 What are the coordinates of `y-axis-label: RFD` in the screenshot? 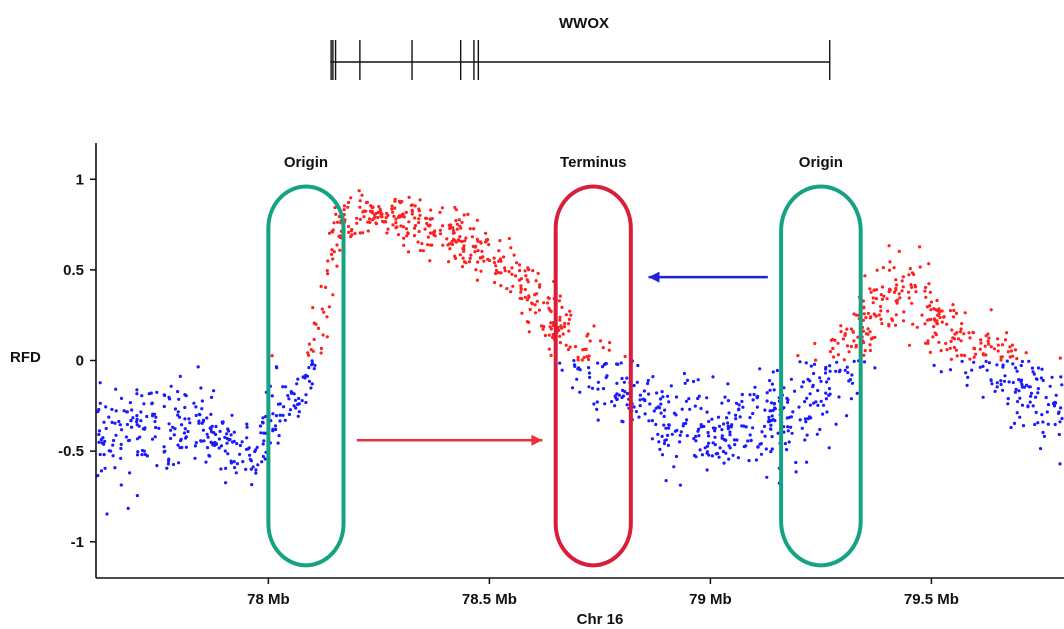 It's located at (25, 357).